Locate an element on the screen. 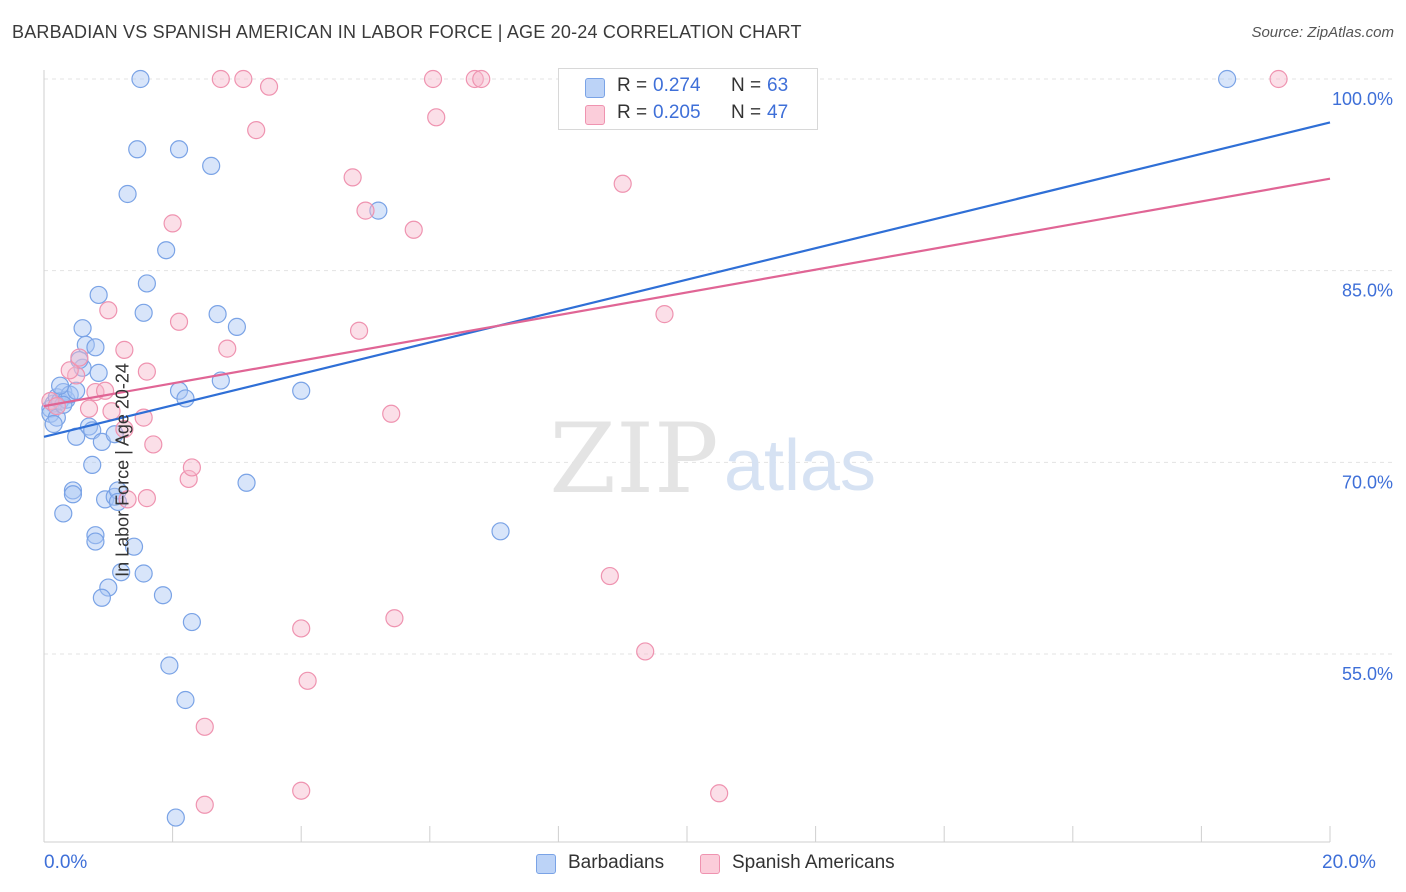 This screenshot has height=892, width=1406. bottom-legend-swatch-barbadians is located at coordinates (546, 864).